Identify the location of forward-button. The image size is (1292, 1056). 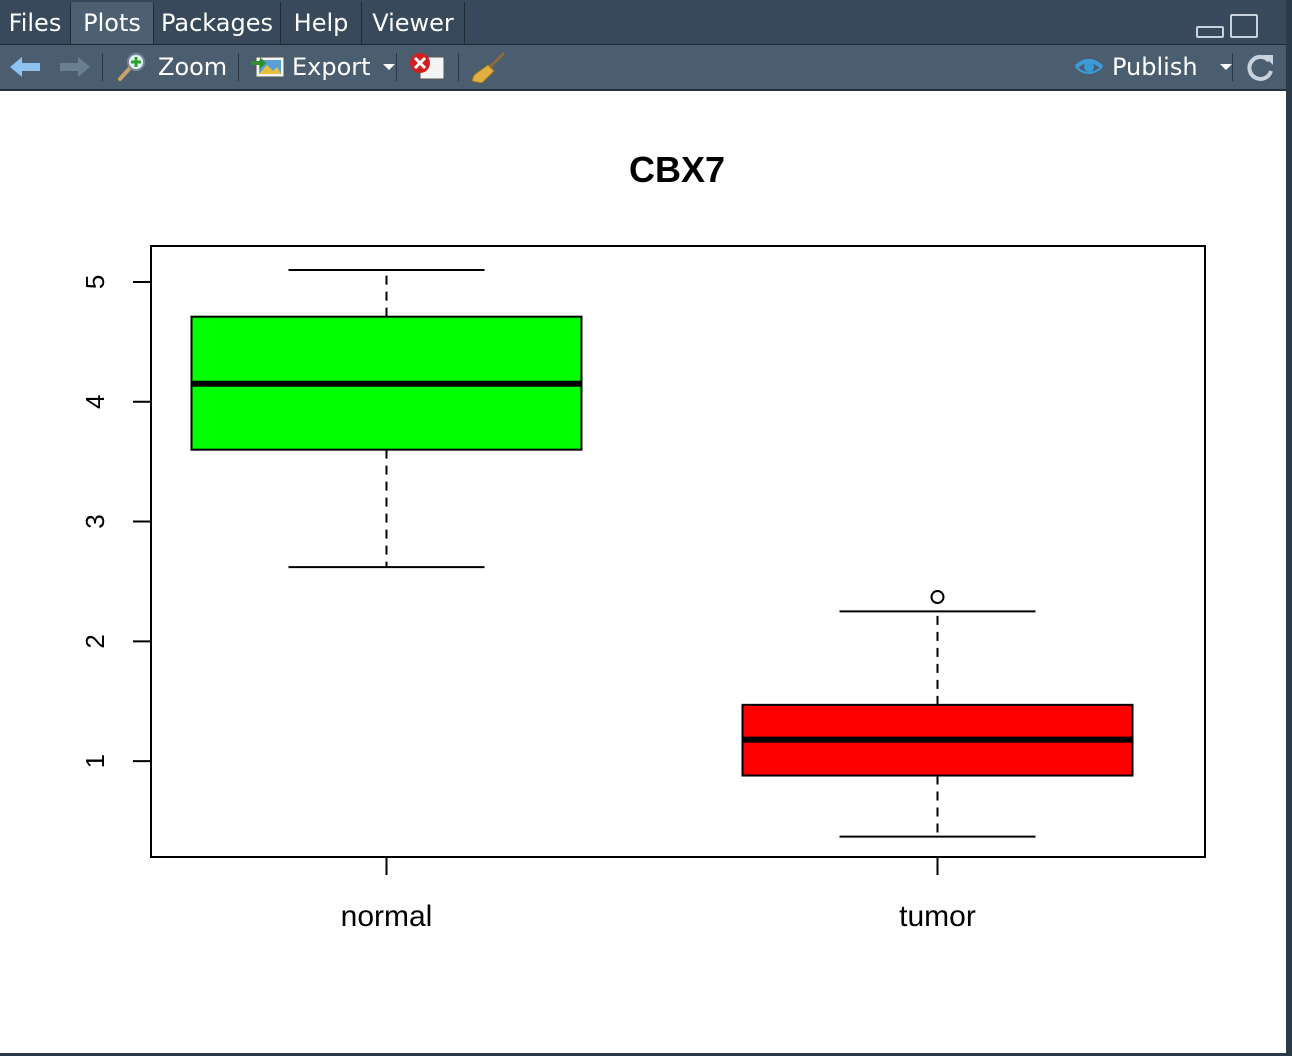
(75, 67).